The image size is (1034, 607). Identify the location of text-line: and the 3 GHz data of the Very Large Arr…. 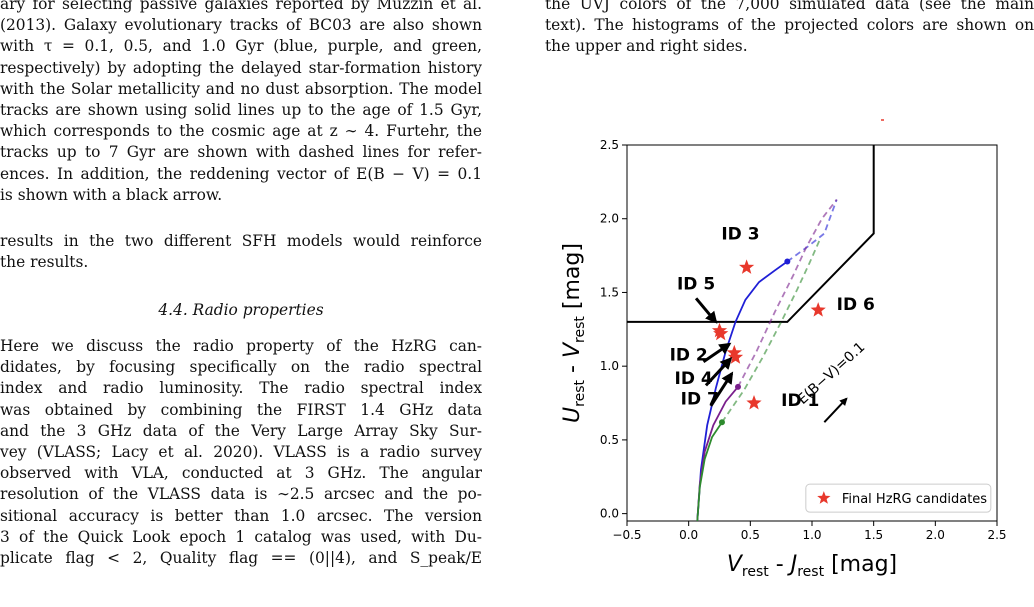
(241, 430).